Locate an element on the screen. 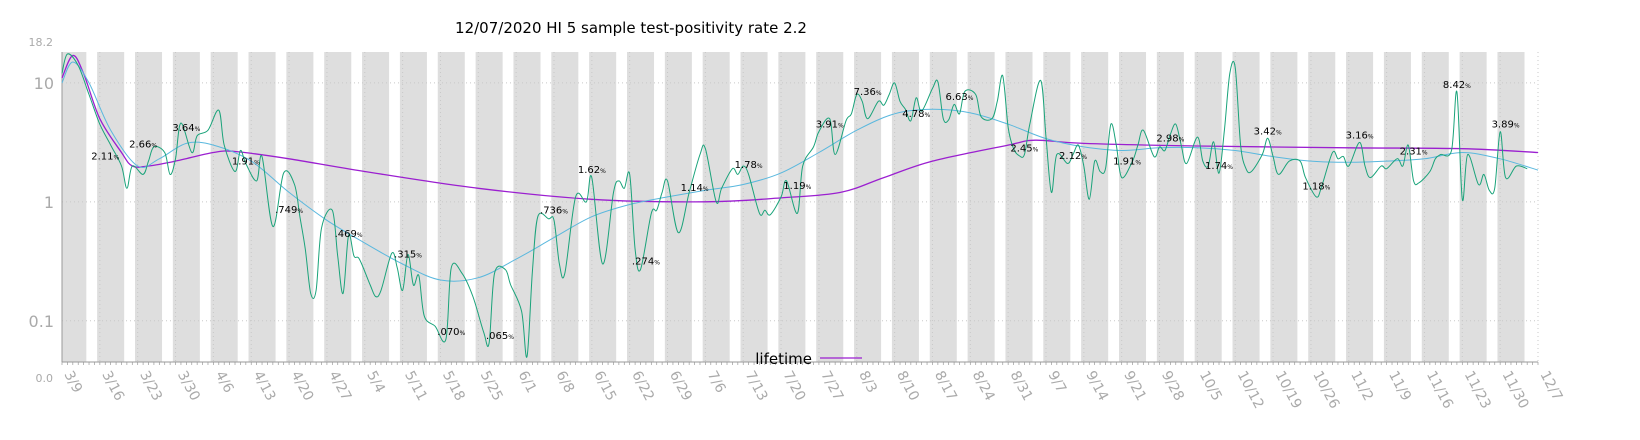 The width and height of the screenshot is (1640, 440). annotation-label: 3.16% is located at coordinates (1360, 135).